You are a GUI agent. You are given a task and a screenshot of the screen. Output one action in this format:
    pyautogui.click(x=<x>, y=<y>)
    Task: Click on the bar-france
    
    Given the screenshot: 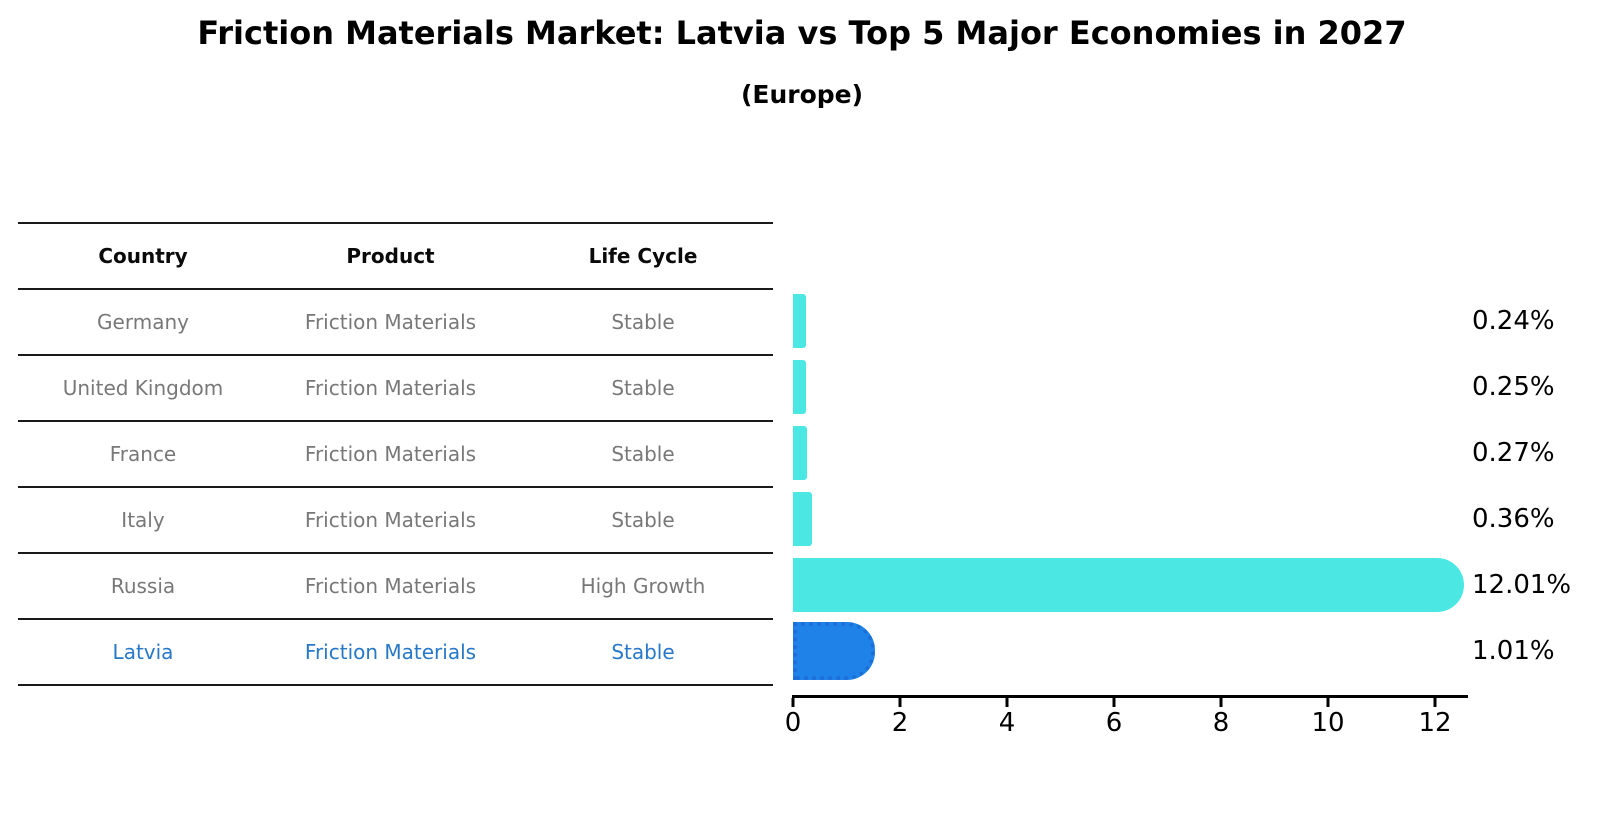 What is the action you would take?
    pyautogui.click(x=800, y=453)
    